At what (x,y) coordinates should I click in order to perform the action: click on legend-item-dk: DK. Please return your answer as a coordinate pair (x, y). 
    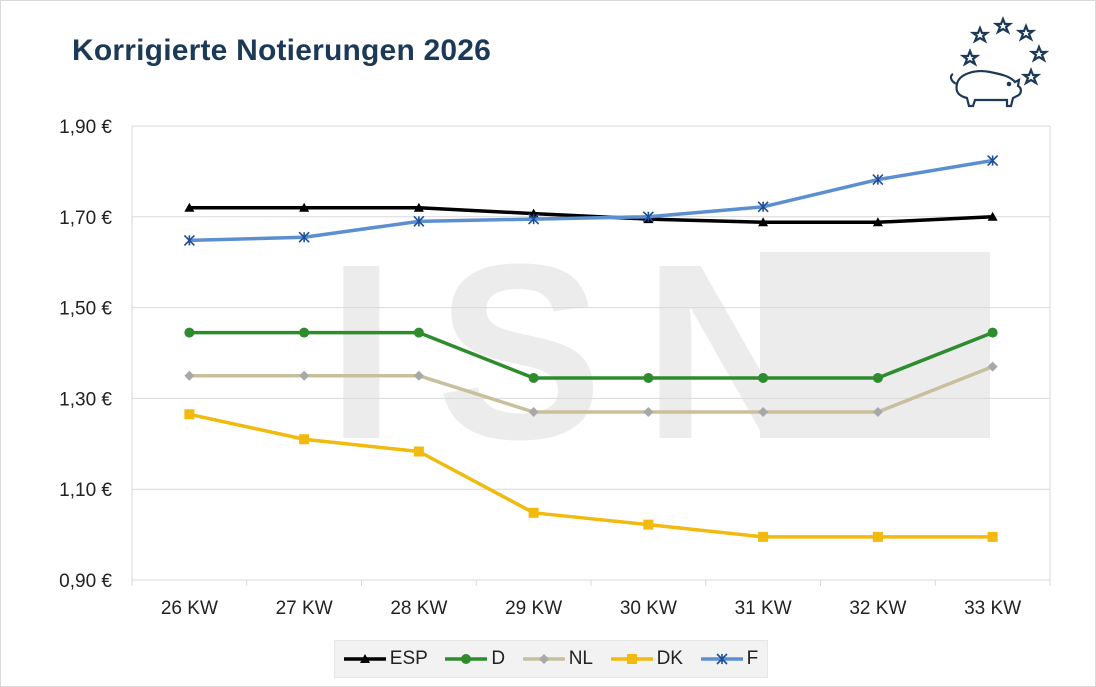
    Looking at the image, I should click on (646, 659).